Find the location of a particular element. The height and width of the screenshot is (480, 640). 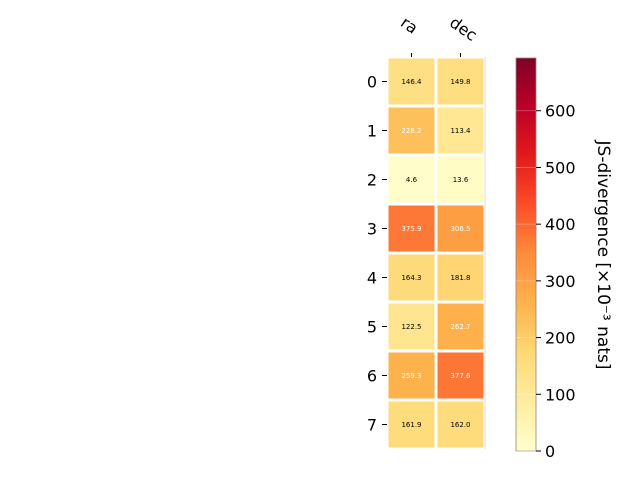

cell-value-label: 181.8 is located at coordinates (460, 278).